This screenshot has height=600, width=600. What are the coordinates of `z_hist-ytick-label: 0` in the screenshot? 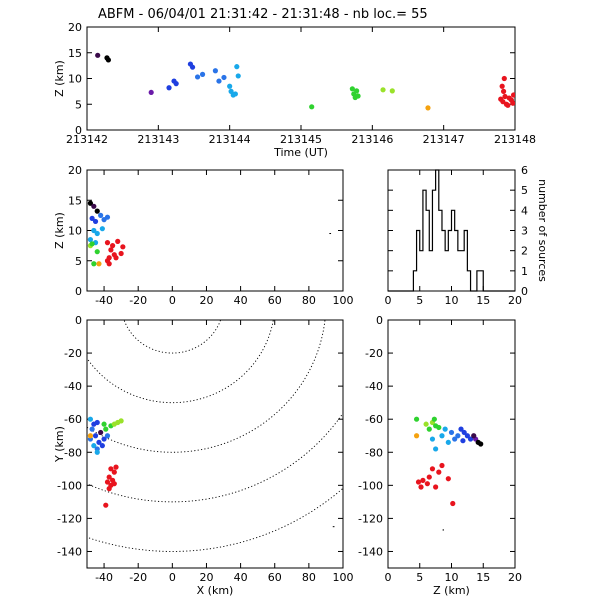 It's located at (524, 291).